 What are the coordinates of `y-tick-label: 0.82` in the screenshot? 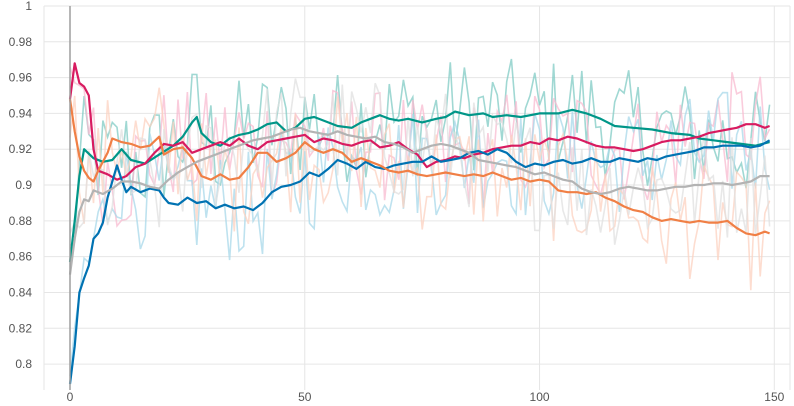 It's located at (21, 328).